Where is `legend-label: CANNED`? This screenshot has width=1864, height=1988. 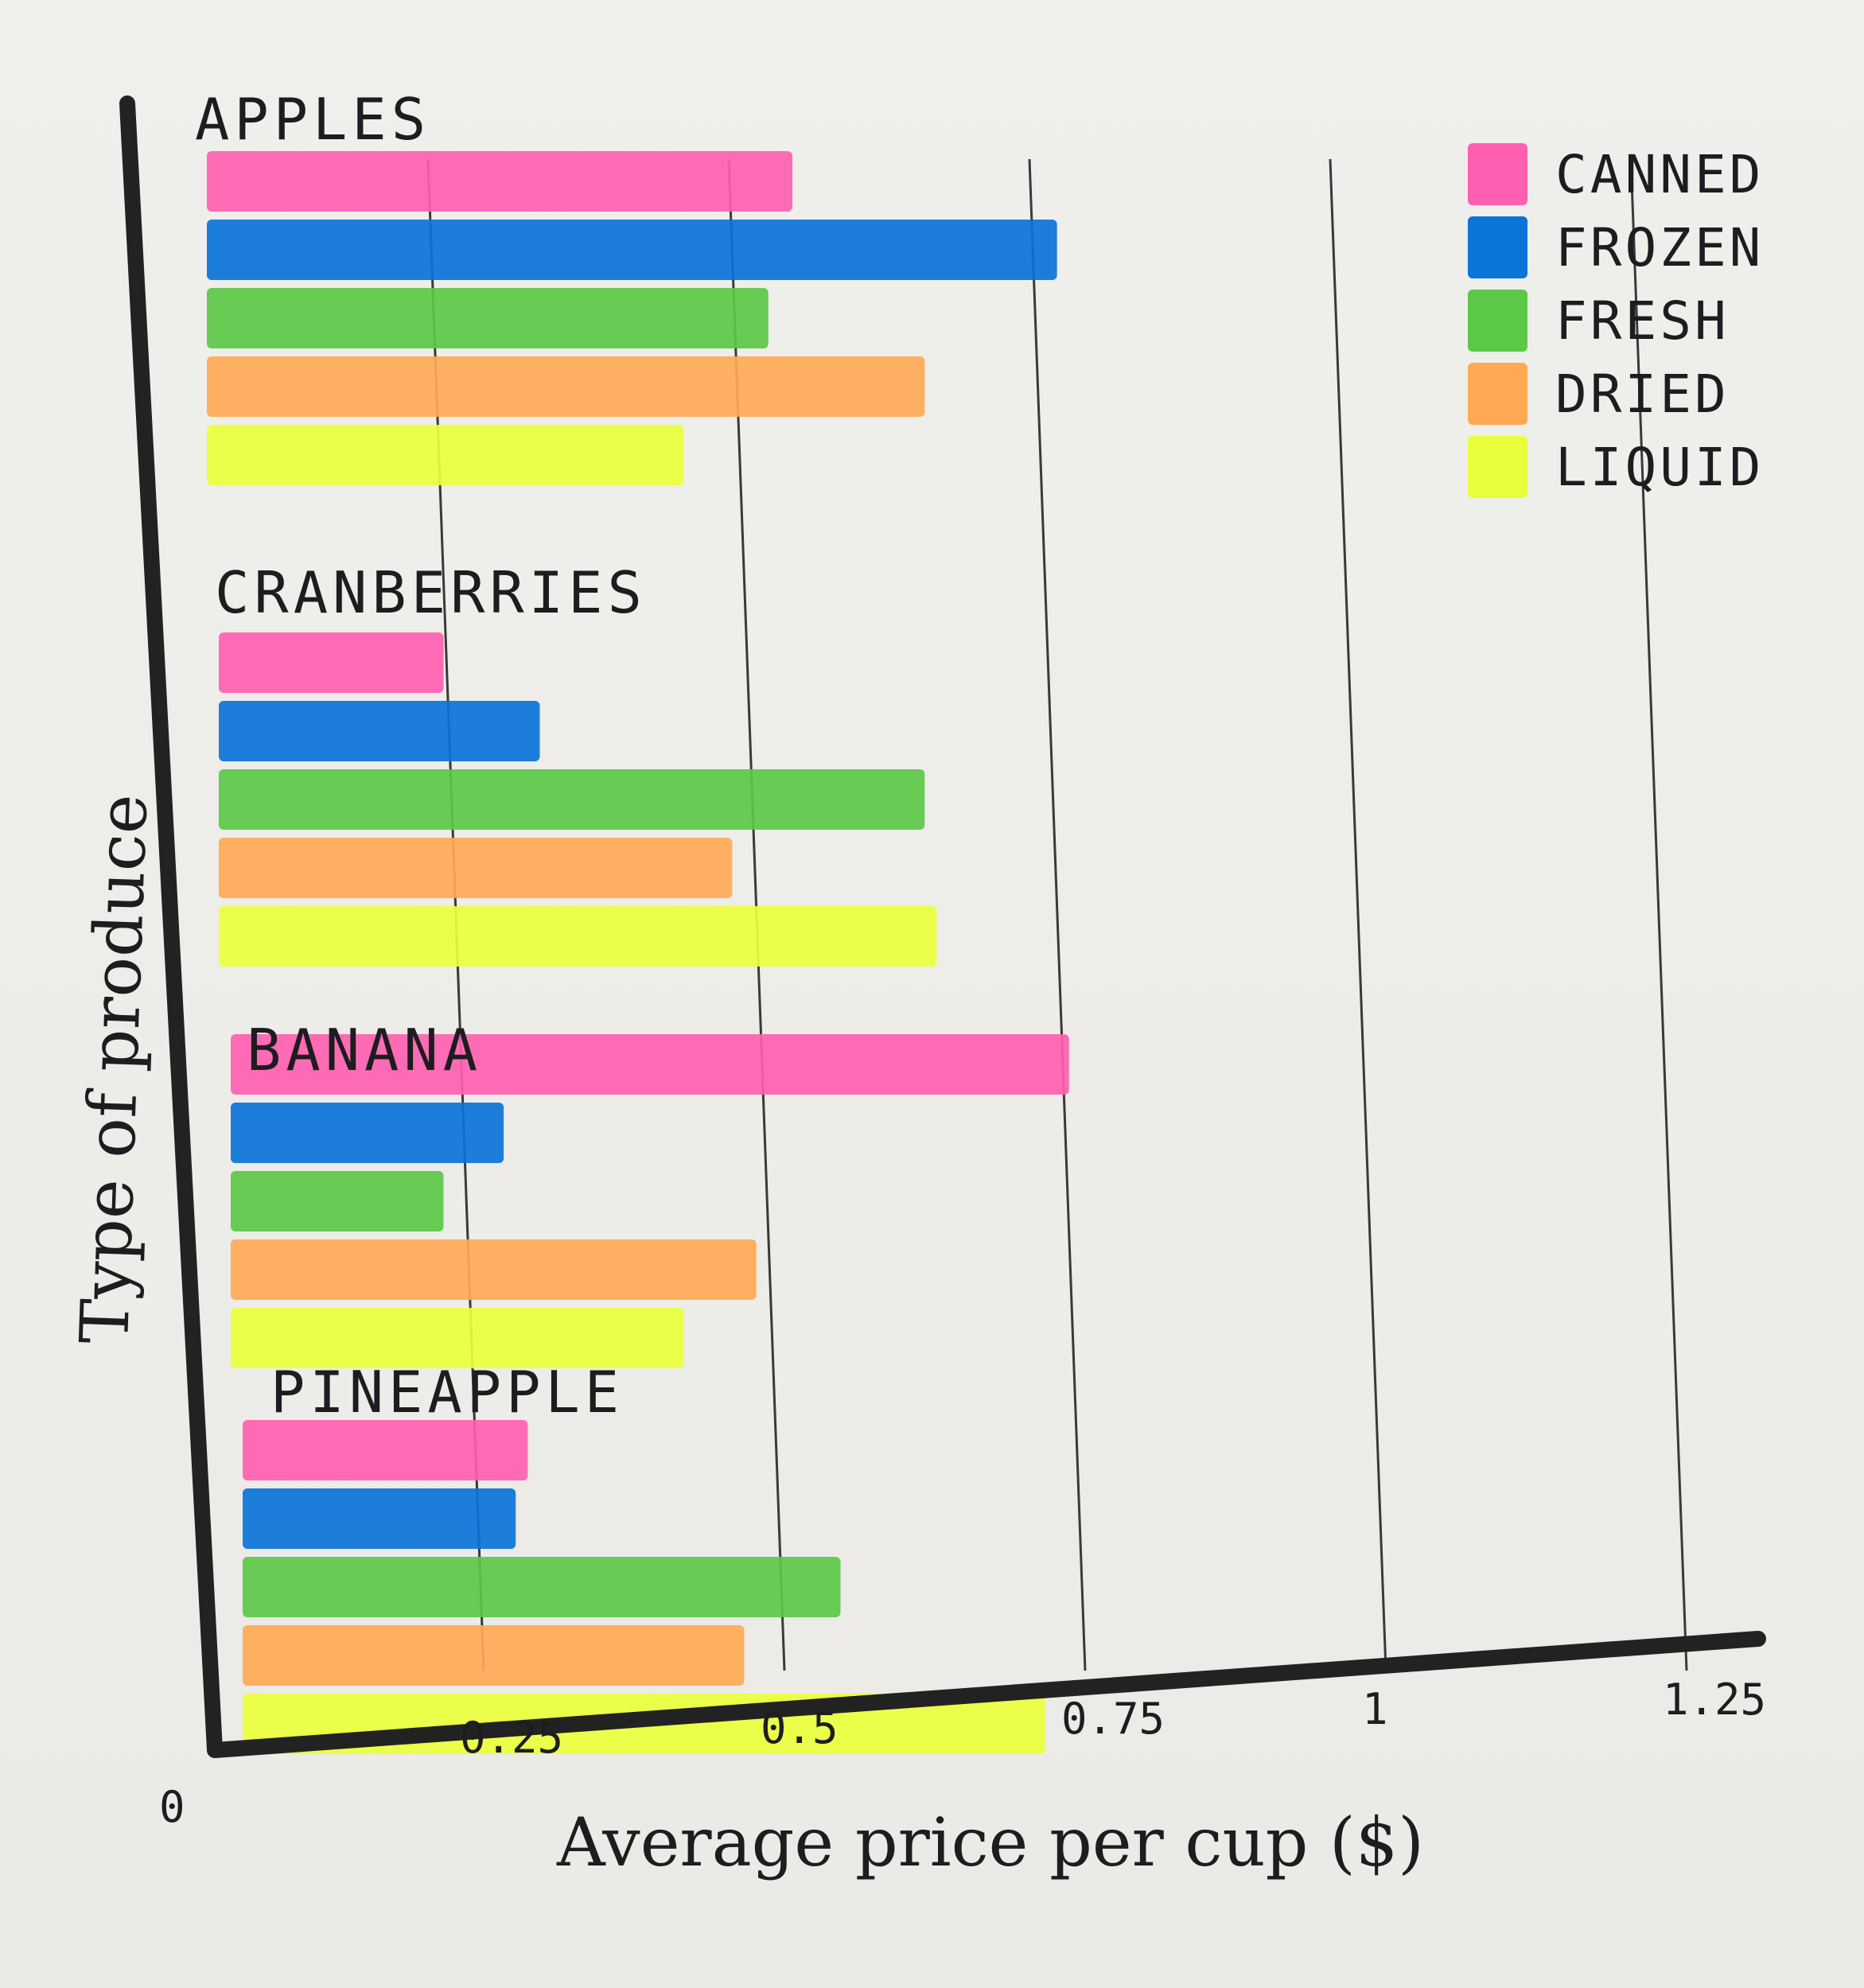
legend-label: CANNED is located at coordinates (1659, 174).